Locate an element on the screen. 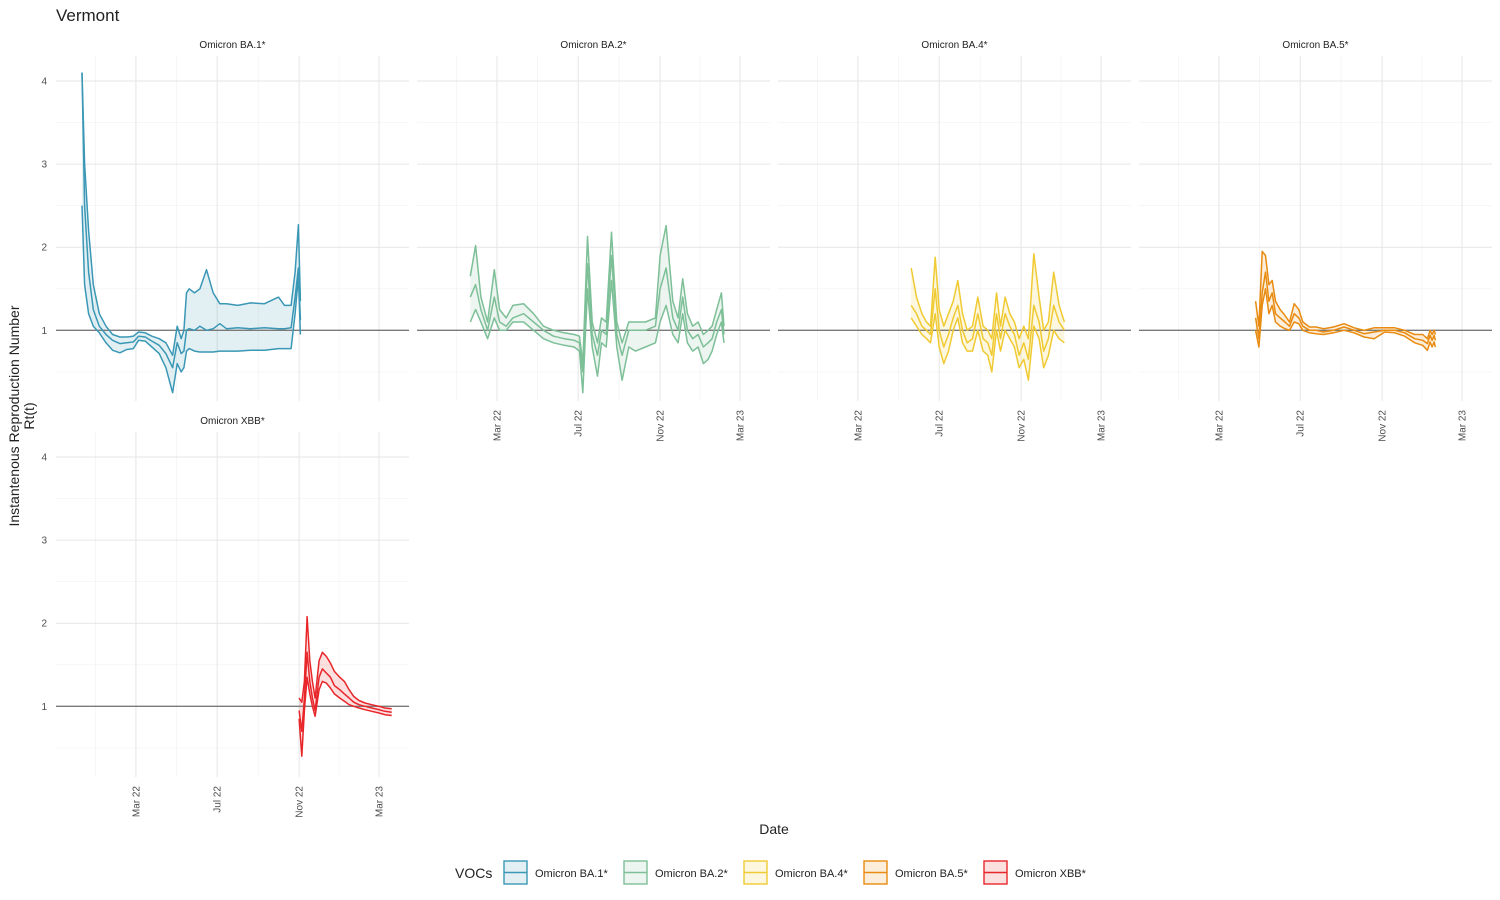 The image size is (1500, 900). legend-label: Omicron BA.5* is located at coordinates (931, 874).